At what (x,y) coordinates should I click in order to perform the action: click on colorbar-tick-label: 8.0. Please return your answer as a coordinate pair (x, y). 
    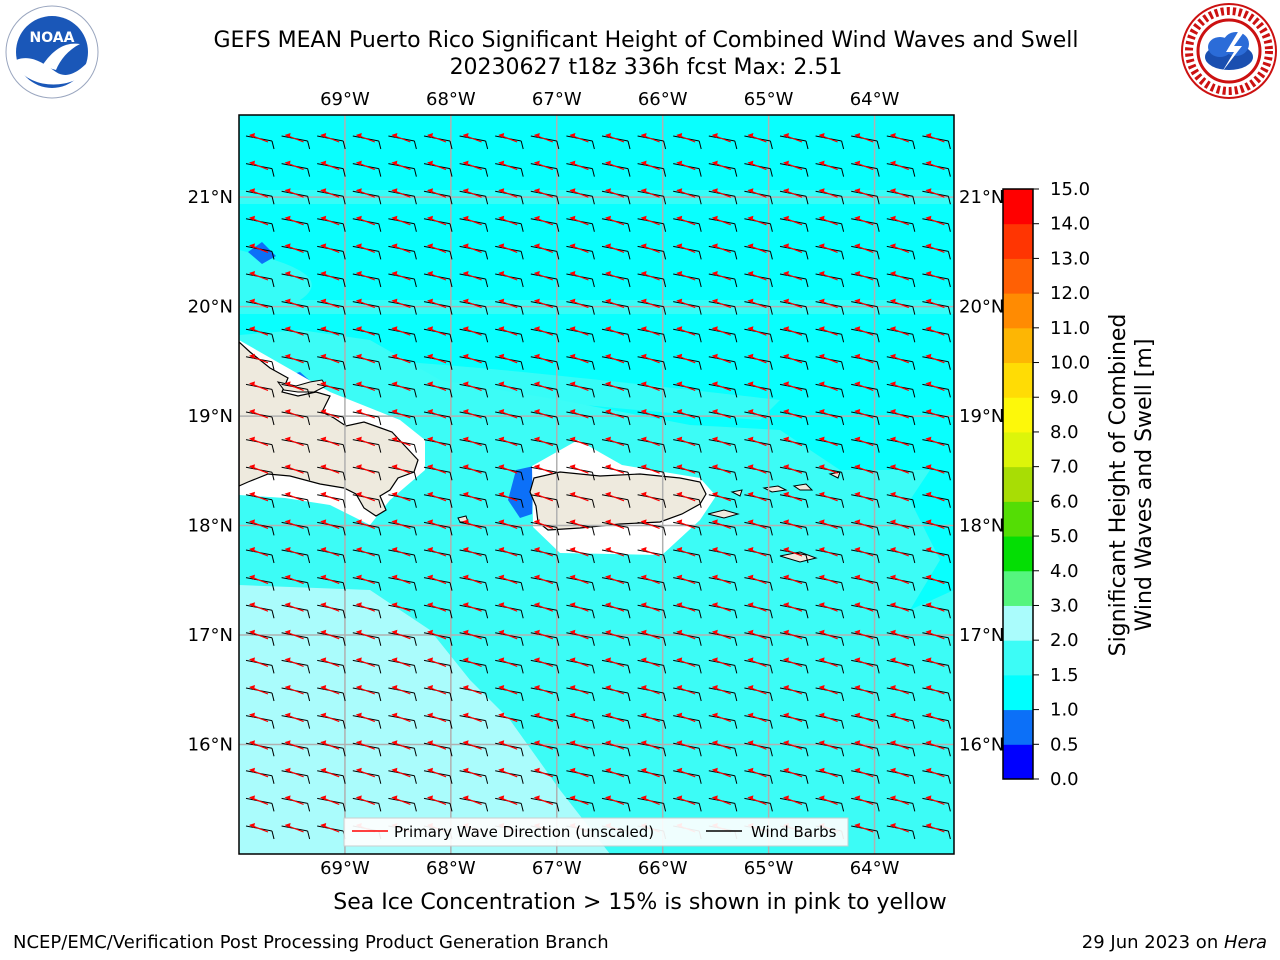
    Looking at the image, I should click on (1064, 432).